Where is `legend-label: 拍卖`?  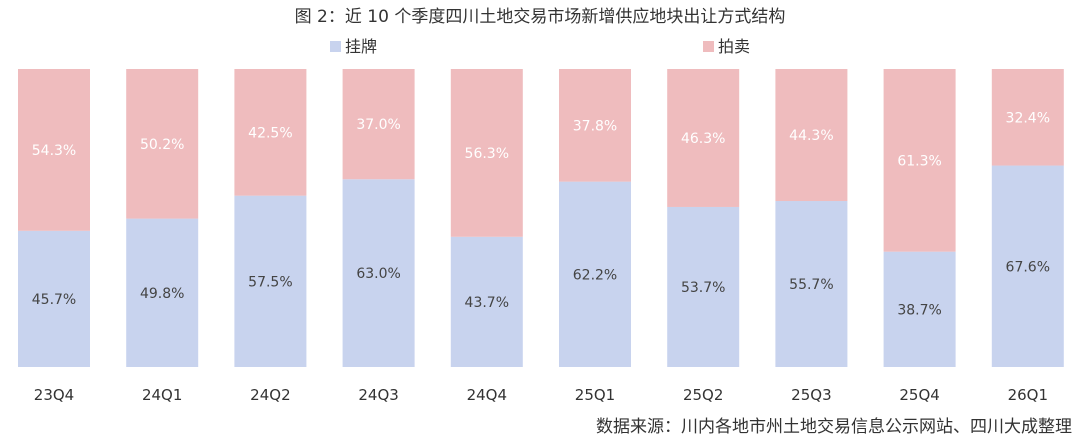 legend-label: 拍卖 is located at coordinates (734, 46).